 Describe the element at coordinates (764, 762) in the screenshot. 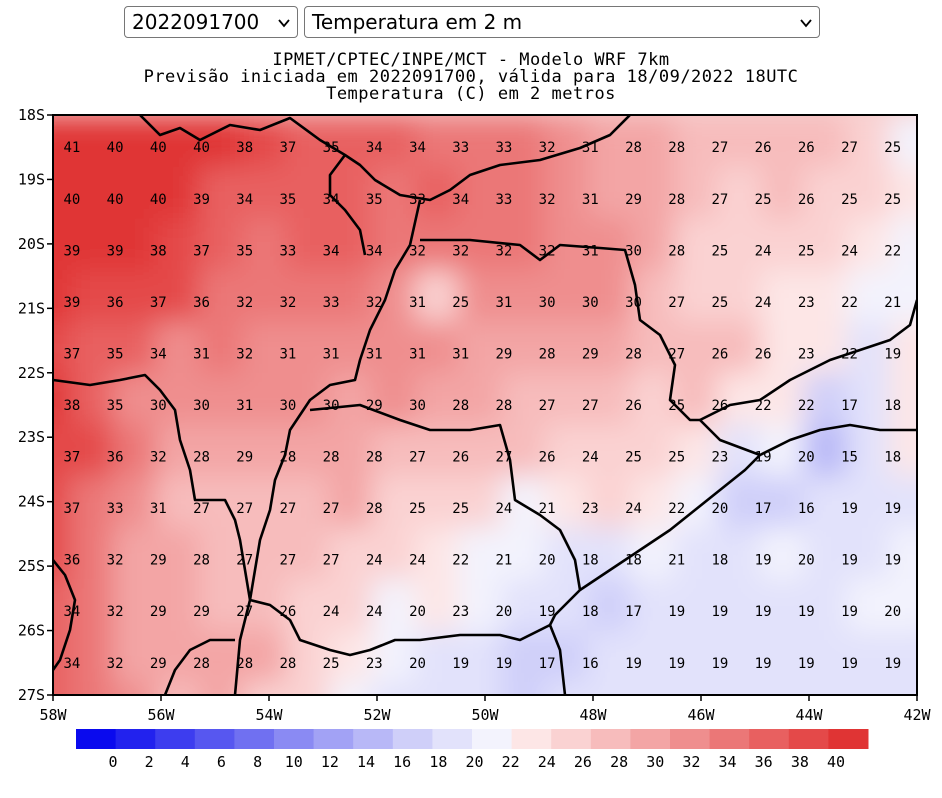

I see `colorbar-tick-label: 36` at that location.